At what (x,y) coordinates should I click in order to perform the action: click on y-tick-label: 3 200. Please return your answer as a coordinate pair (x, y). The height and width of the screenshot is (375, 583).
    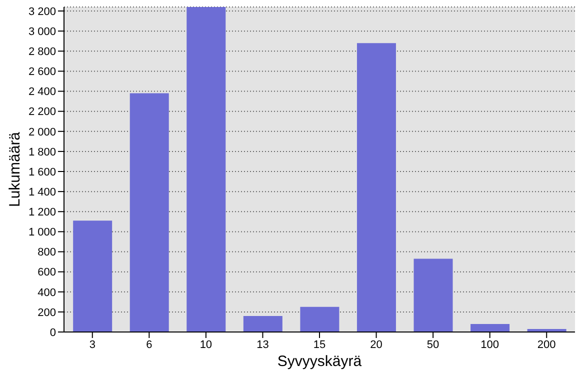
    Looking at the image, I should click on (42, 12).